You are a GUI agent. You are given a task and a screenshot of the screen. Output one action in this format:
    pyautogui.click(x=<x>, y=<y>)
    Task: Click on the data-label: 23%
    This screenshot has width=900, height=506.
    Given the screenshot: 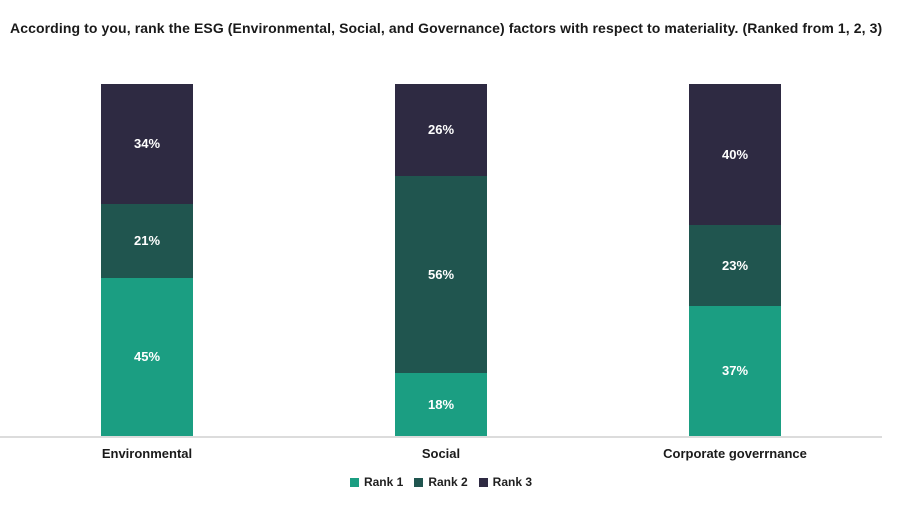 What is the action you would take?
    pyautogui.click(x=735, y=265)
    